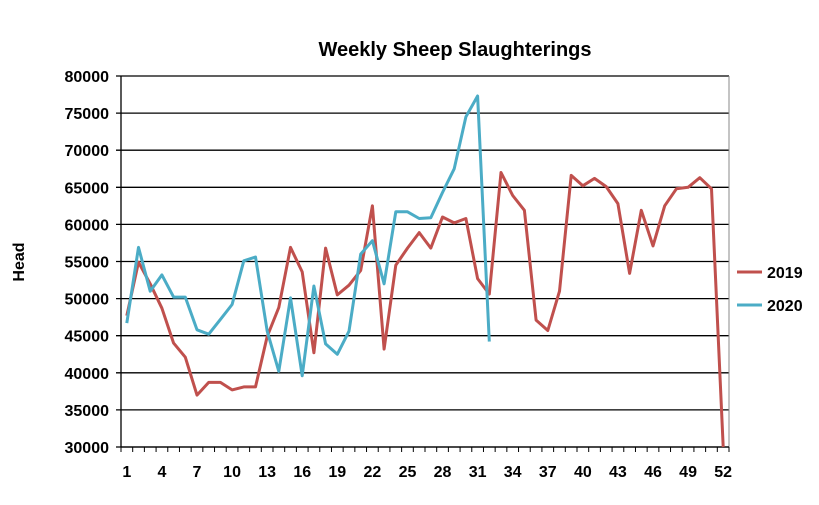 The image size is (819, 505). What do you see at coordinates (87, 300) in the screenshot?
I see `y-tick-label: 50000` at bounding box center [87, 300].